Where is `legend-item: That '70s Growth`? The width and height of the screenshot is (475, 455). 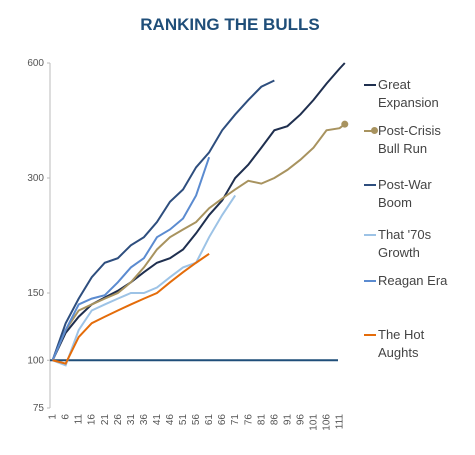 legend-item: That '70s Growth is located at coordinates (418, 244).